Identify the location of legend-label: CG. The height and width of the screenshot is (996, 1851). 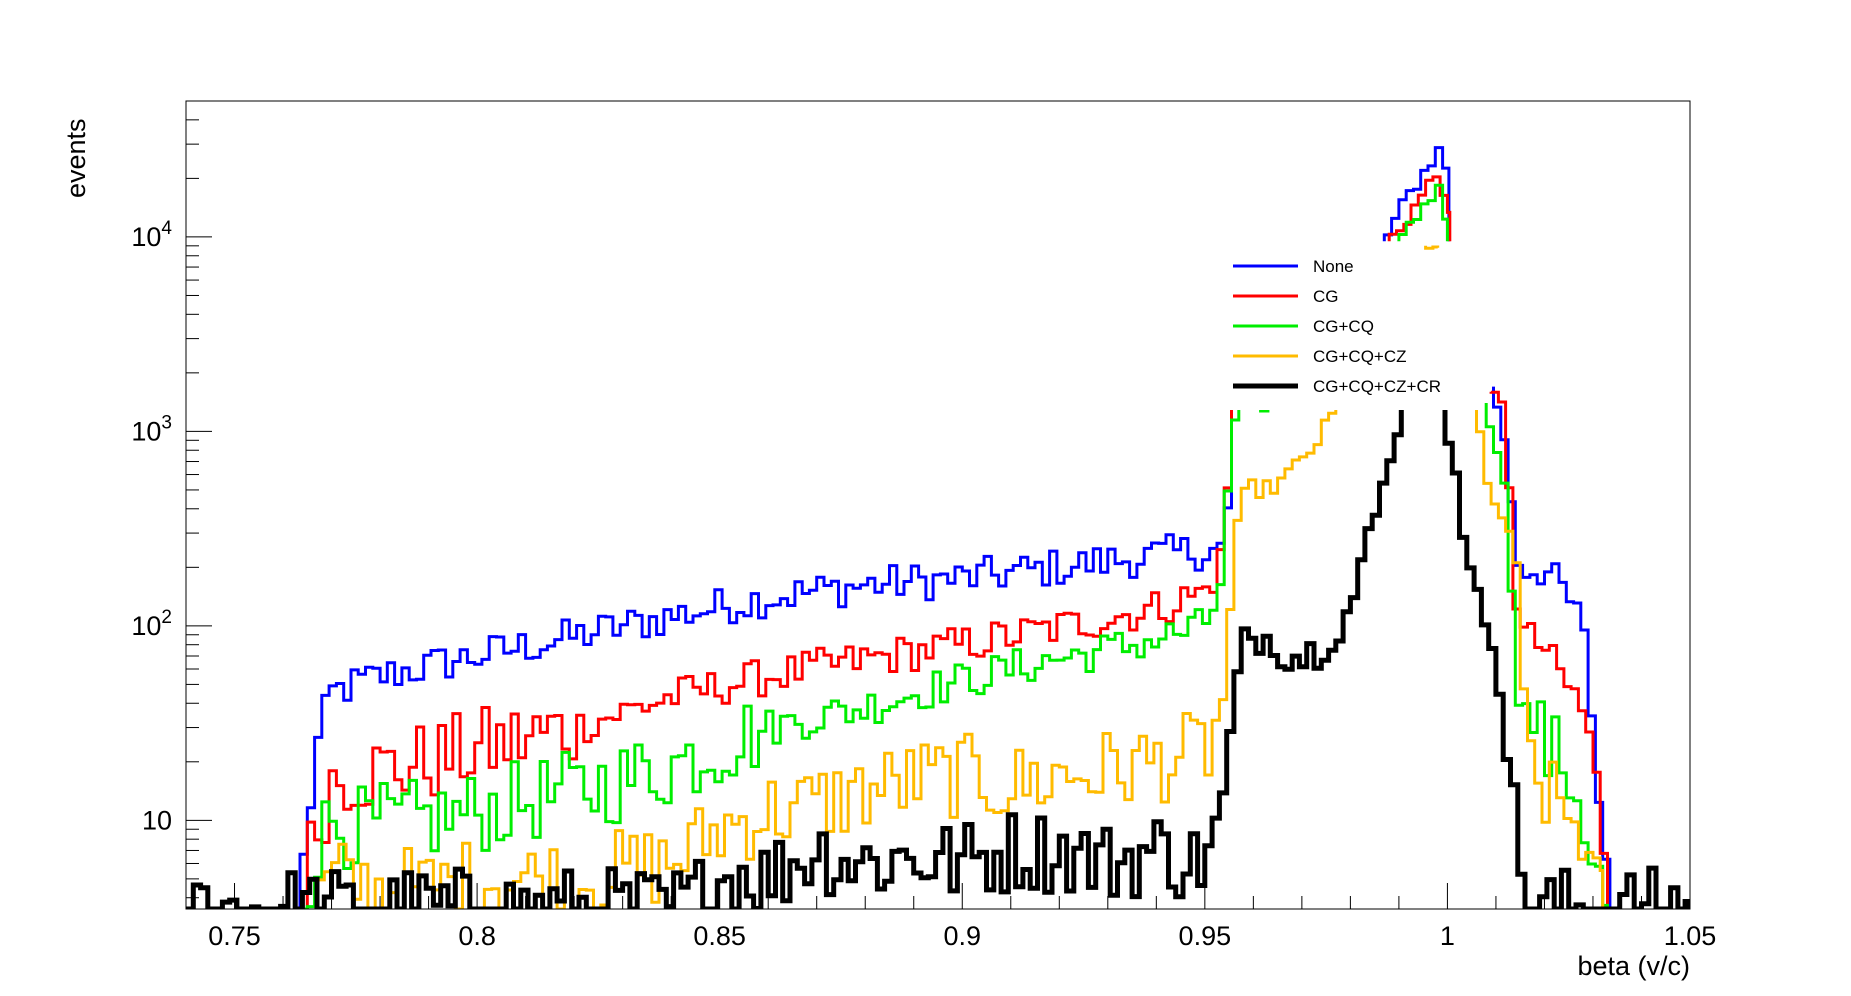
(1326, 296).